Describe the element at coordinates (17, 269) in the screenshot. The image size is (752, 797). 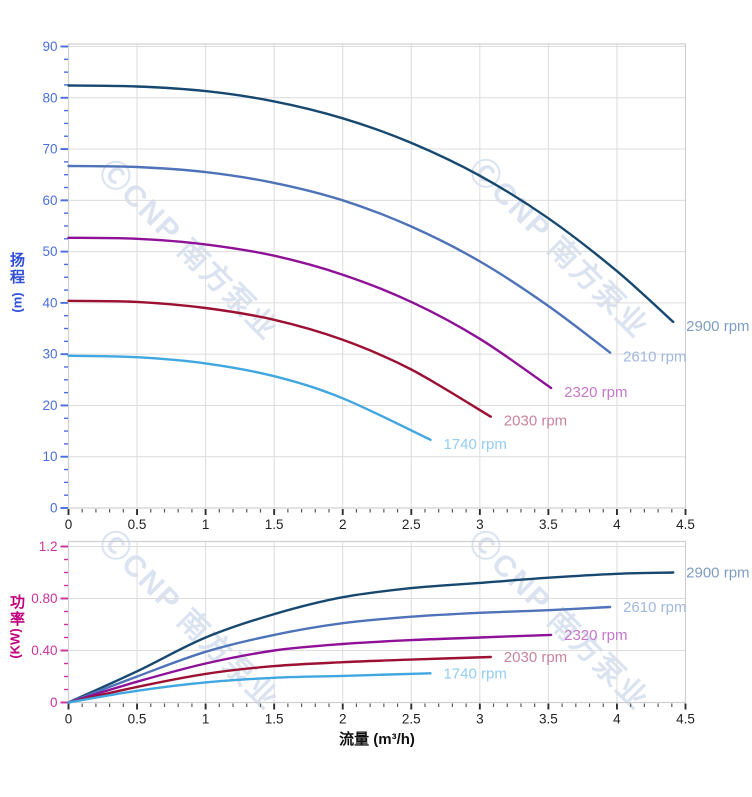
I see `head-axis-title: 扬程` at that location.